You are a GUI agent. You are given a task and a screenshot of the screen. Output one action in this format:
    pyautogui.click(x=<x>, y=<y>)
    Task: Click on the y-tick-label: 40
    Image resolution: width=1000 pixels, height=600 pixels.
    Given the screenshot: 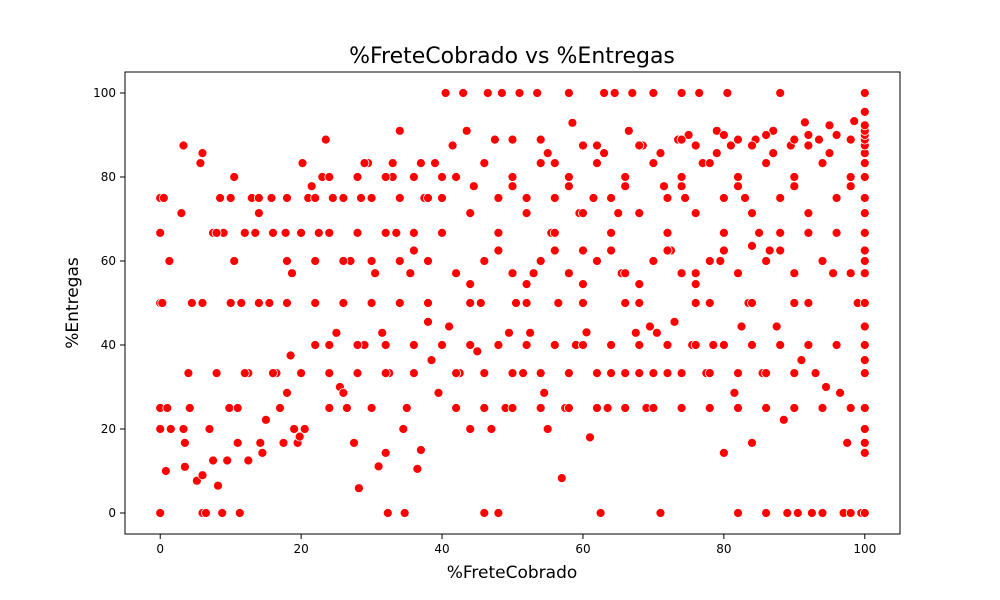 What is the action you would take?
    pyautogui.click(x=108, y=345)
    